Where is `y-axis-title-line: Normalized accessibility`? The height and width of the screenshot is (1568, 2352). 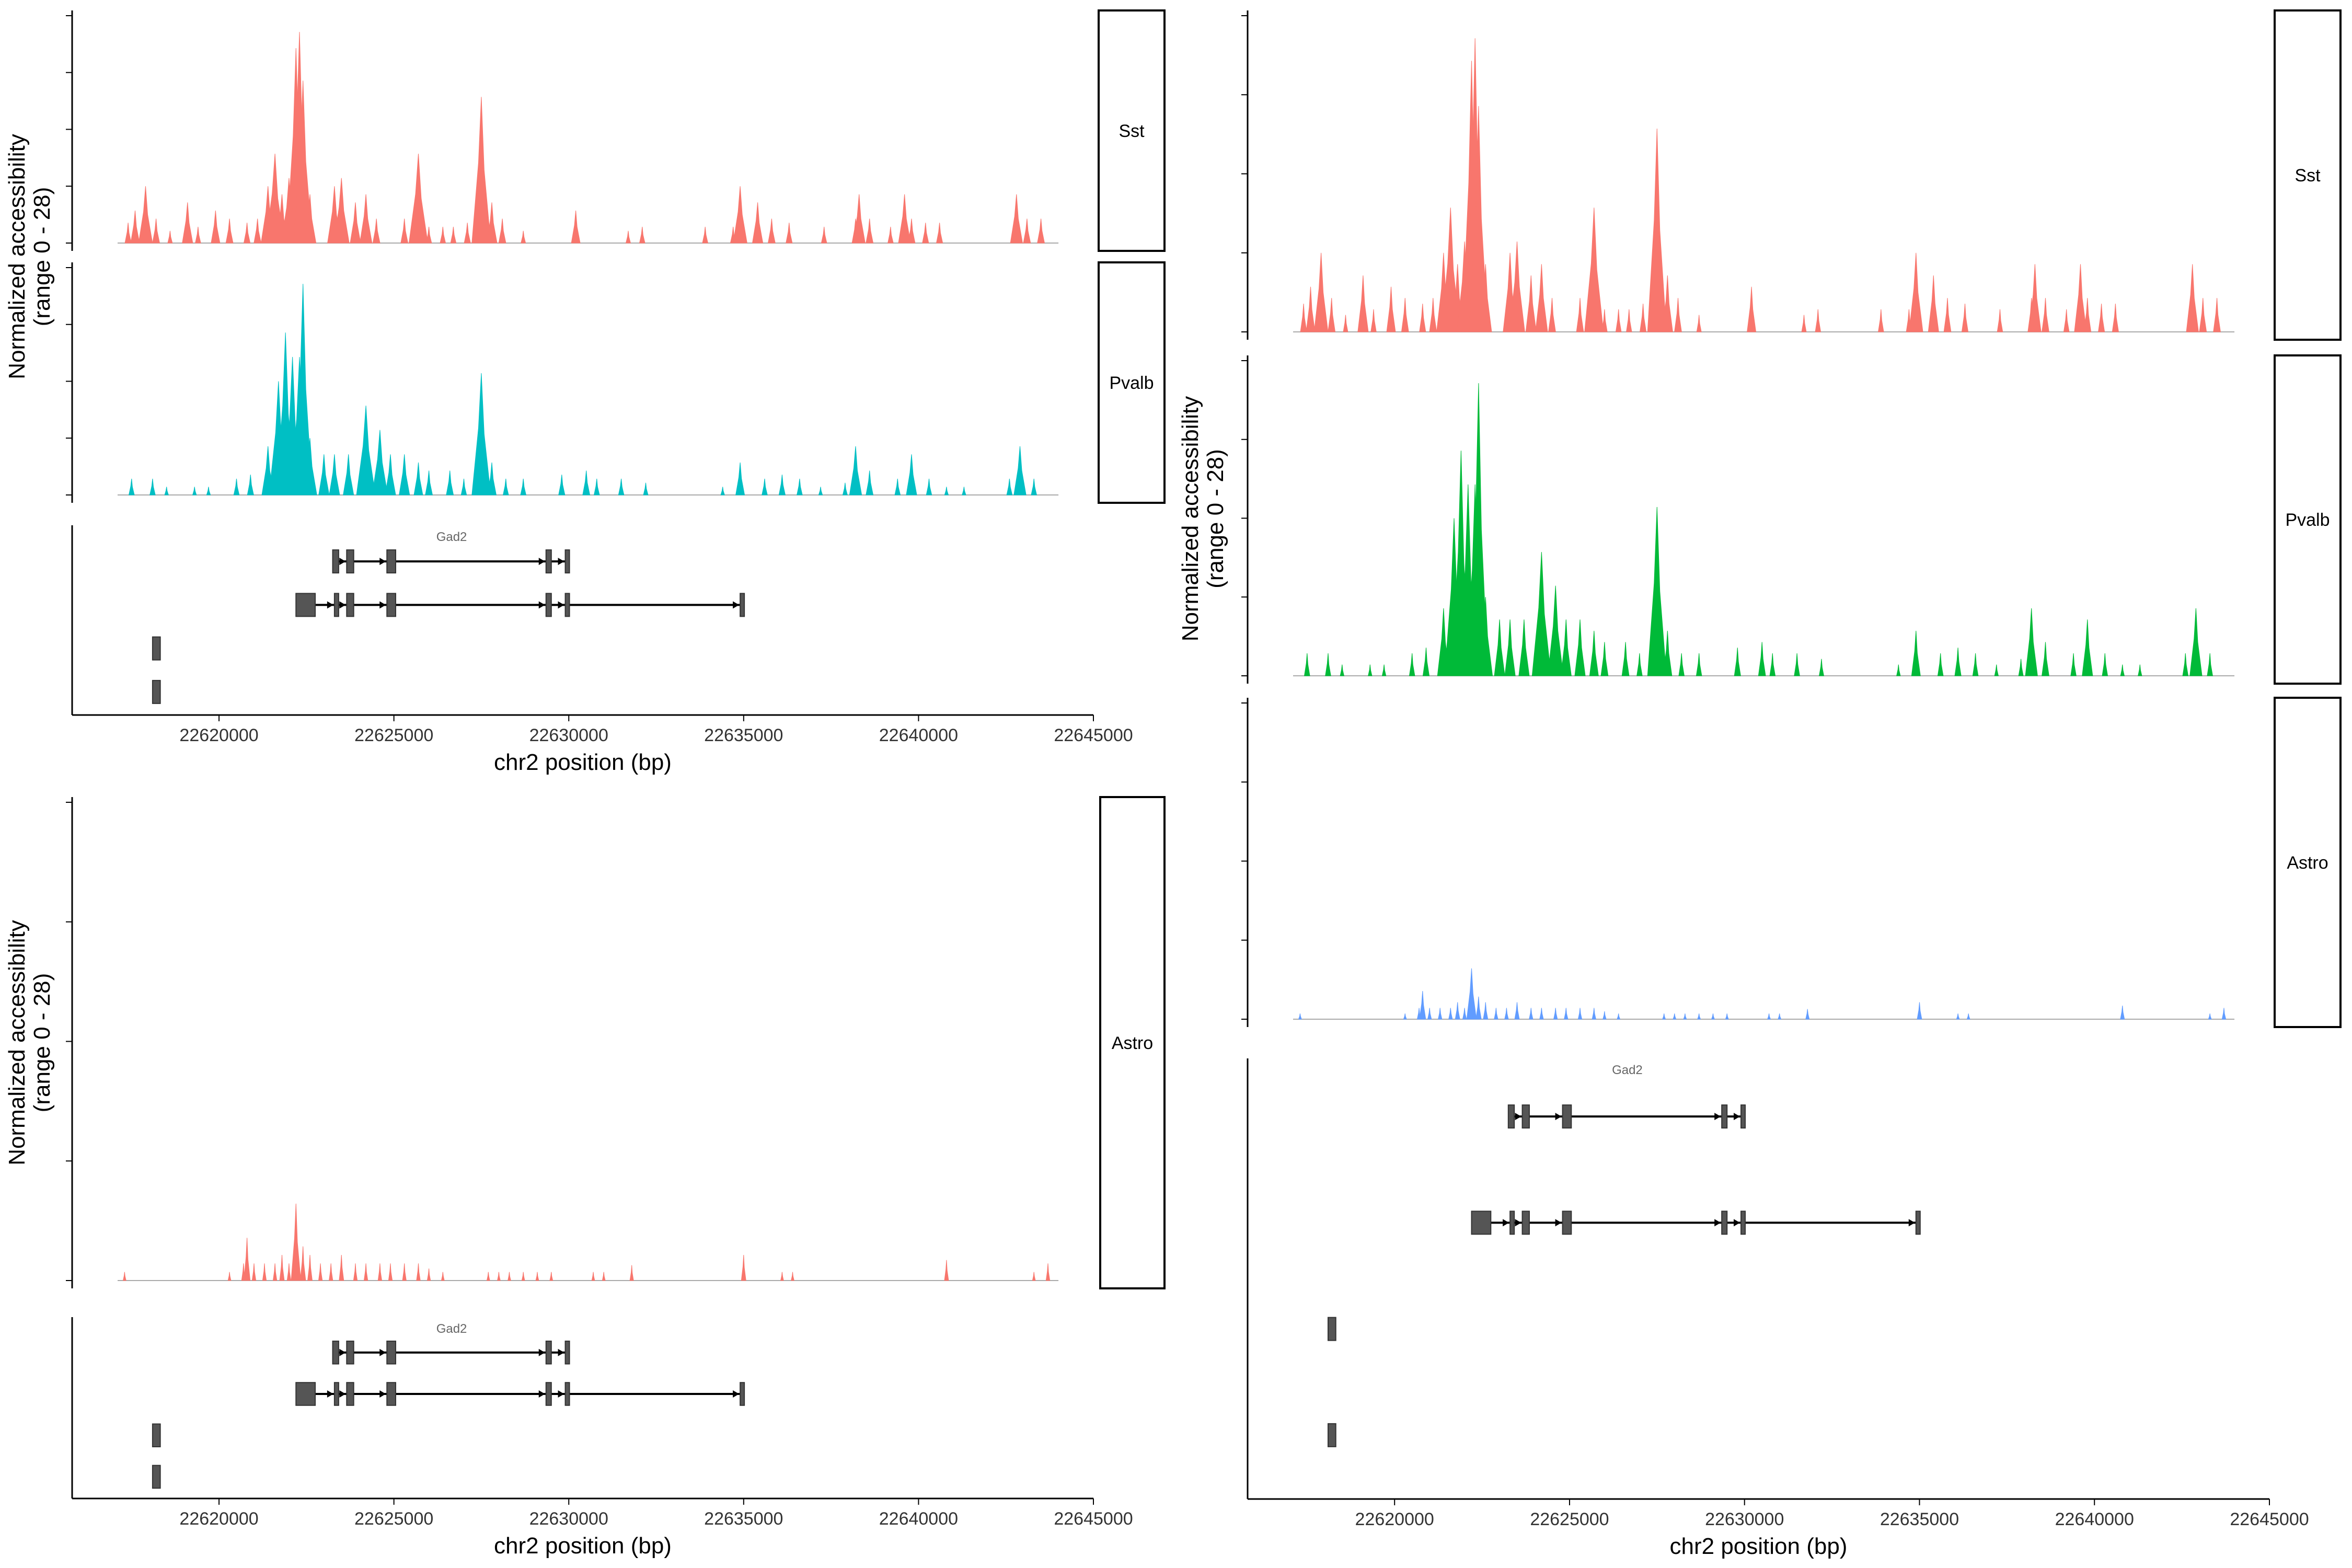 y-axis-title-line: Normalized accessibility is located at coordinates (17, 256).